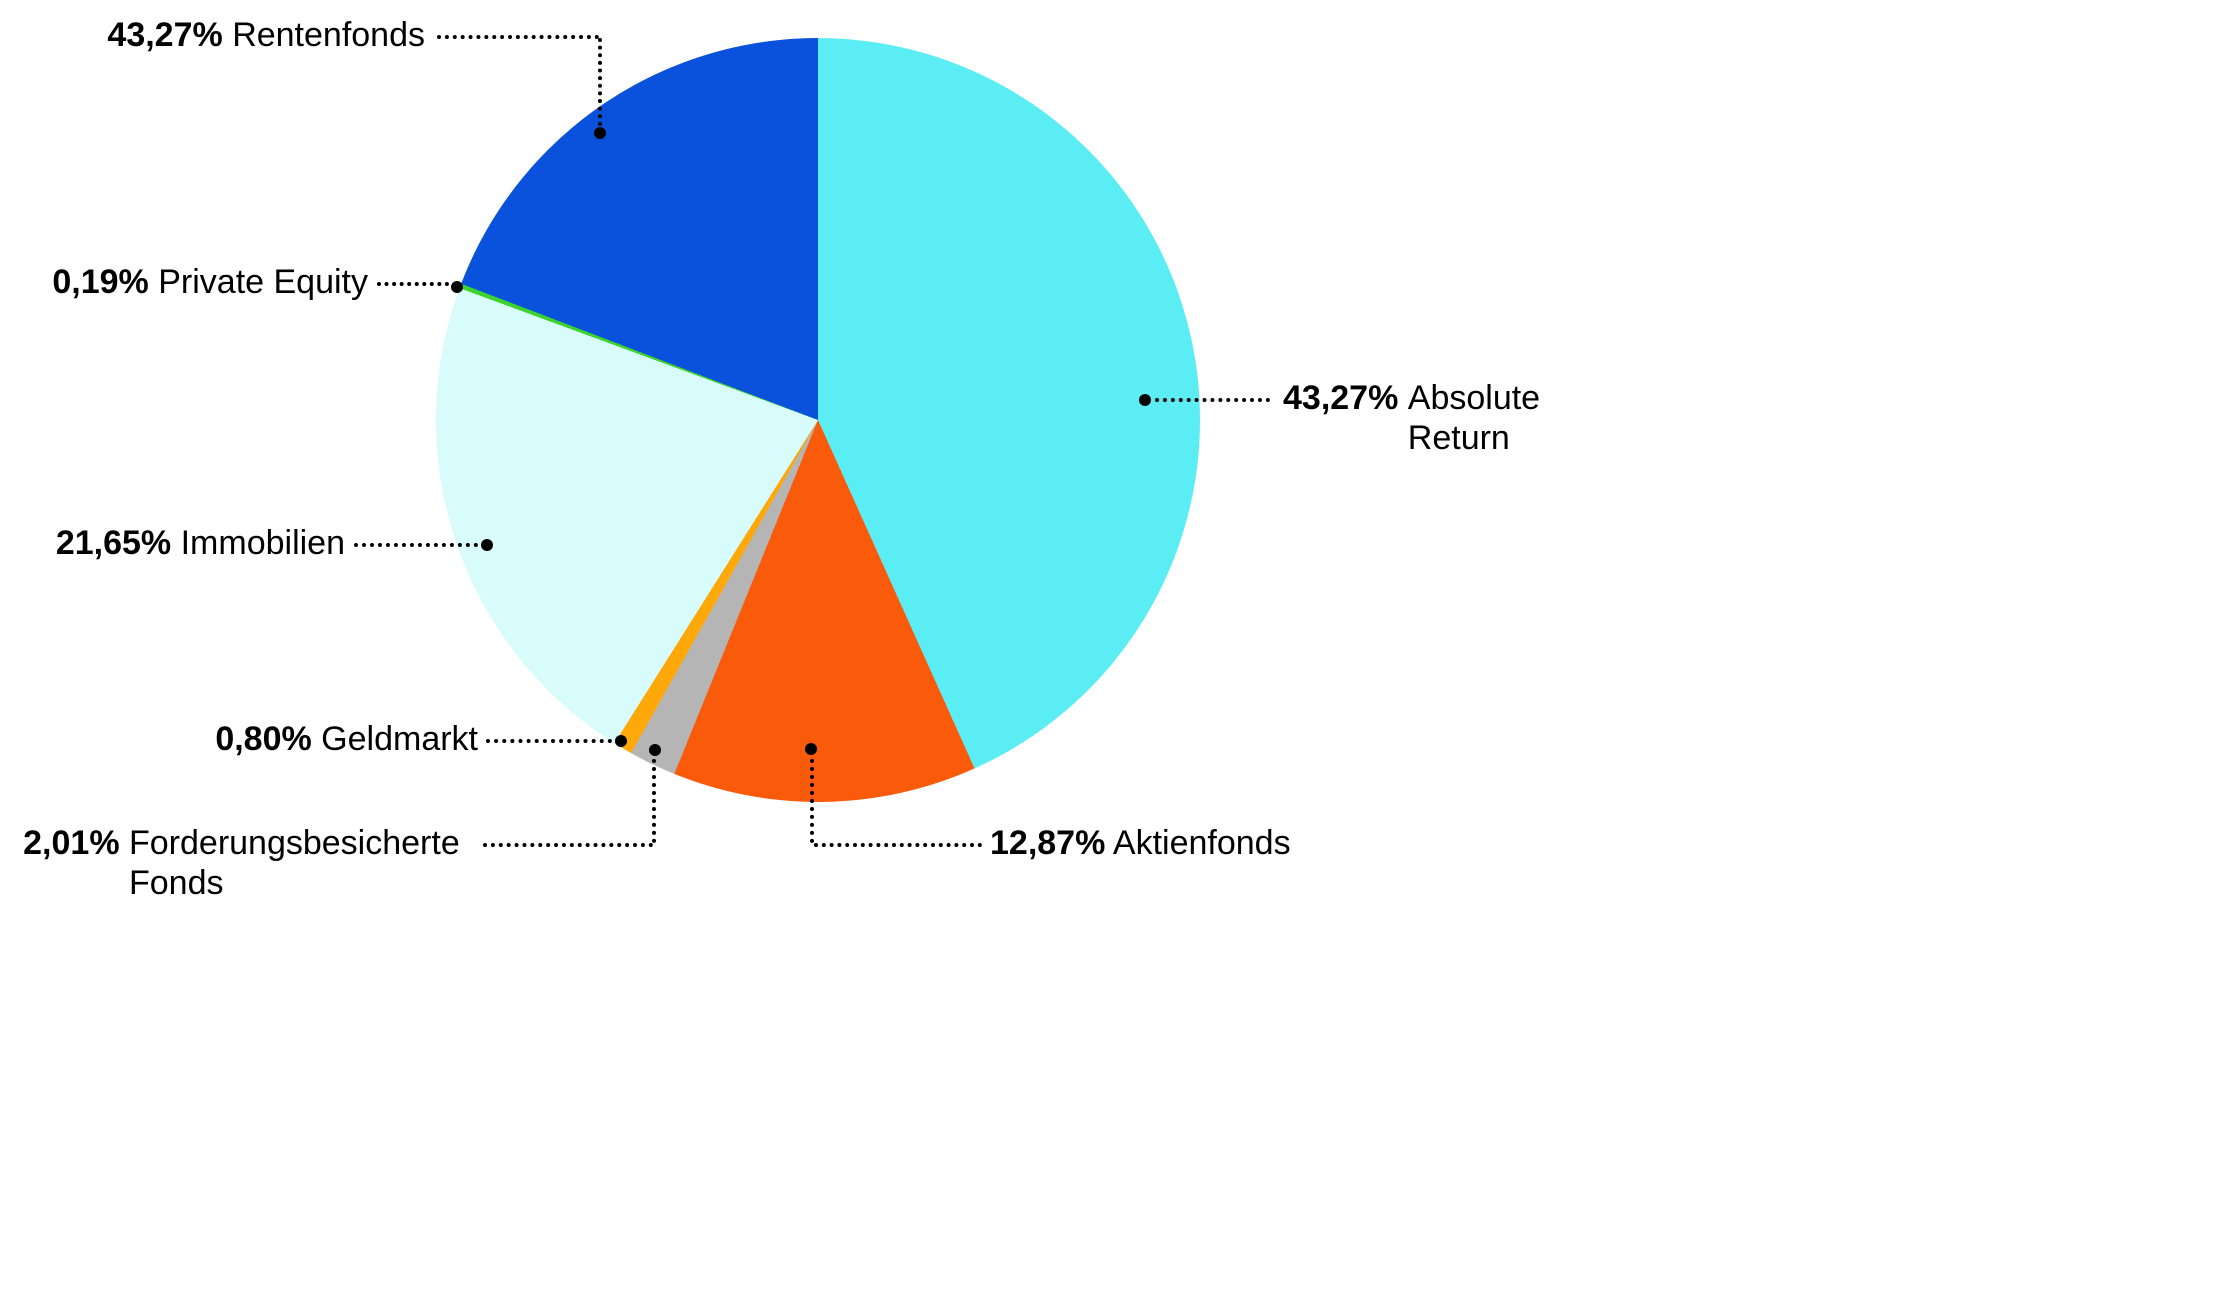 The height and width of the screenshot is (1292, 2213). Describe the element at coordinates (1212, 400) in the screenshot. I see `leader-line-absolute-return` at that location.